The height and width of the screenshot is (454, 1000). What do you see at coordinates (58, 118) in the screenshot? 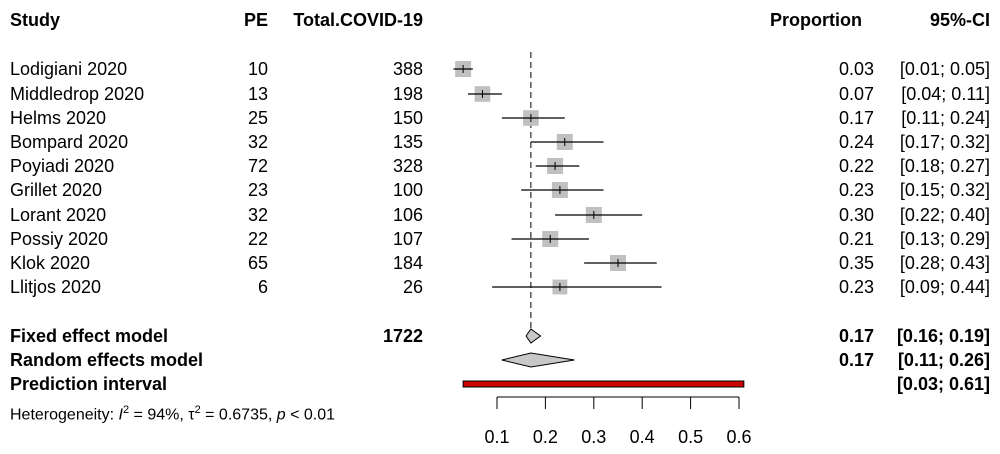
I see `study-name: Helms 2020` at bounding box center [58, 118].